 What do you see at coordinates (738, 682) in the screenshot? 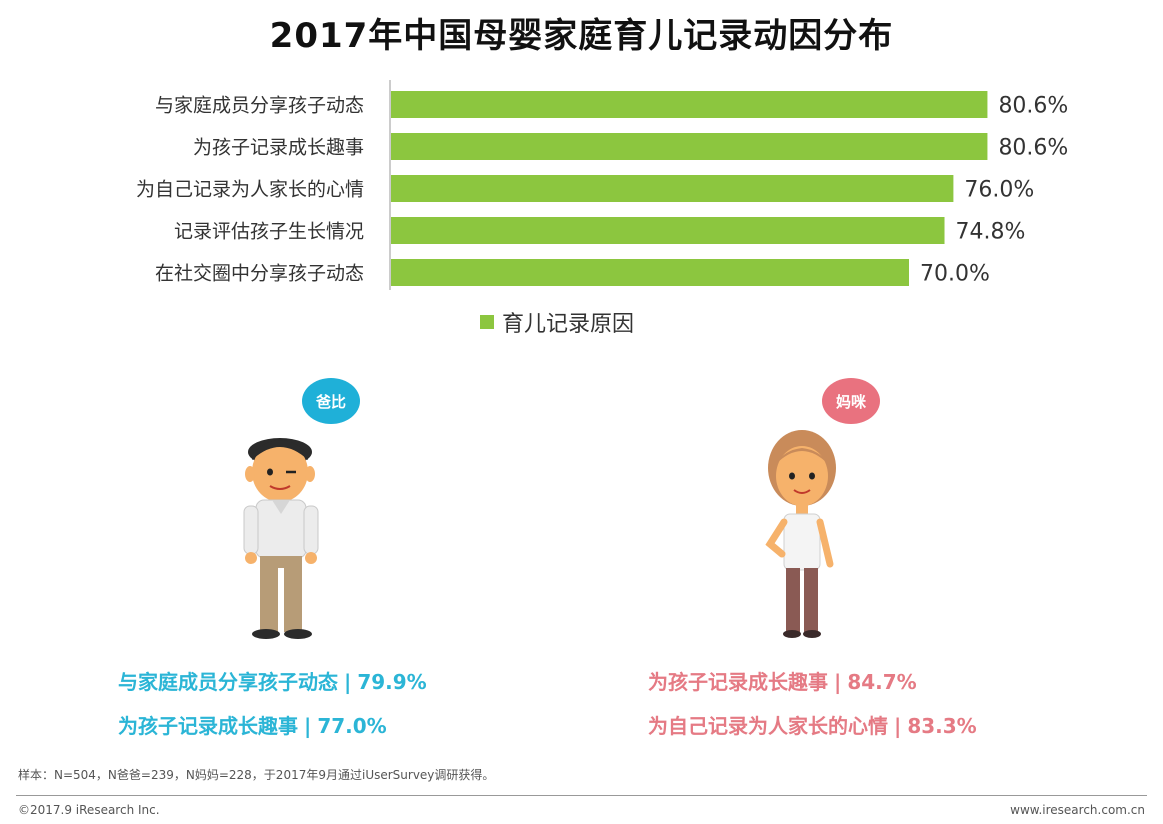
I see `mom-stat-1-text: 为孩子记录成长趣事` at bounding box center [738, 682].